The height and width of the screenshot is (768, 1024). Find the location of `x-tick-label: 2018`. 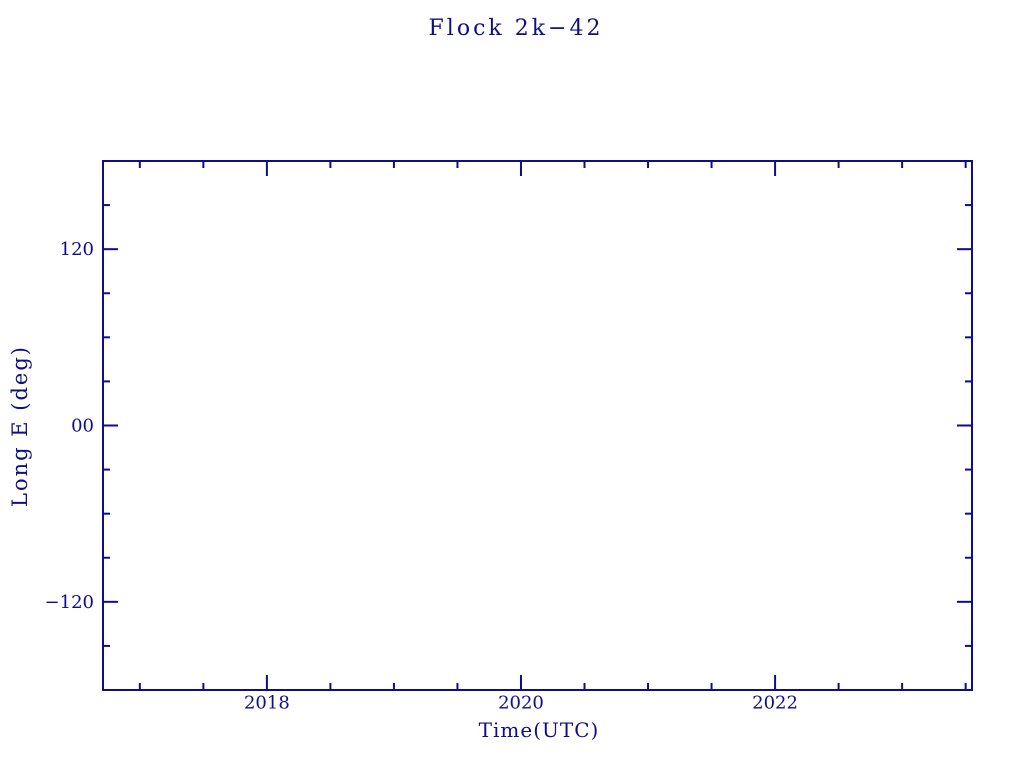

x-tick-label: 2018 is located at coordinates (267, 703).